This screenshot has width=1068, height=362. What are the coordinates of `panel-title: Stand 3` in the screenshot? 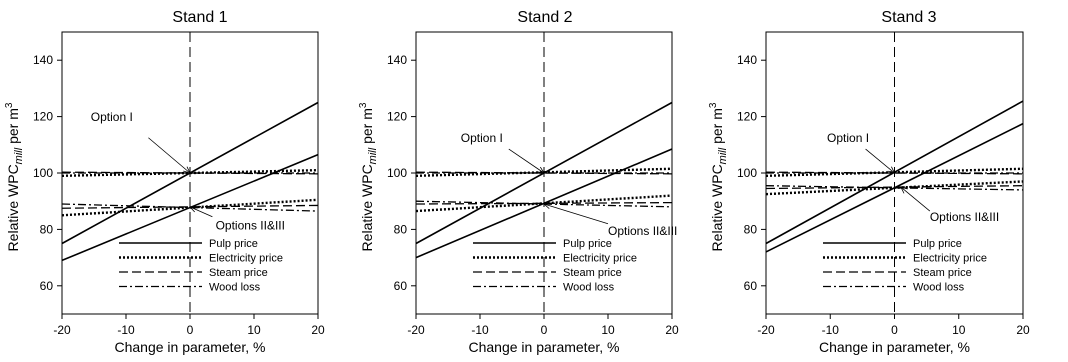 It's located at (908, 17).